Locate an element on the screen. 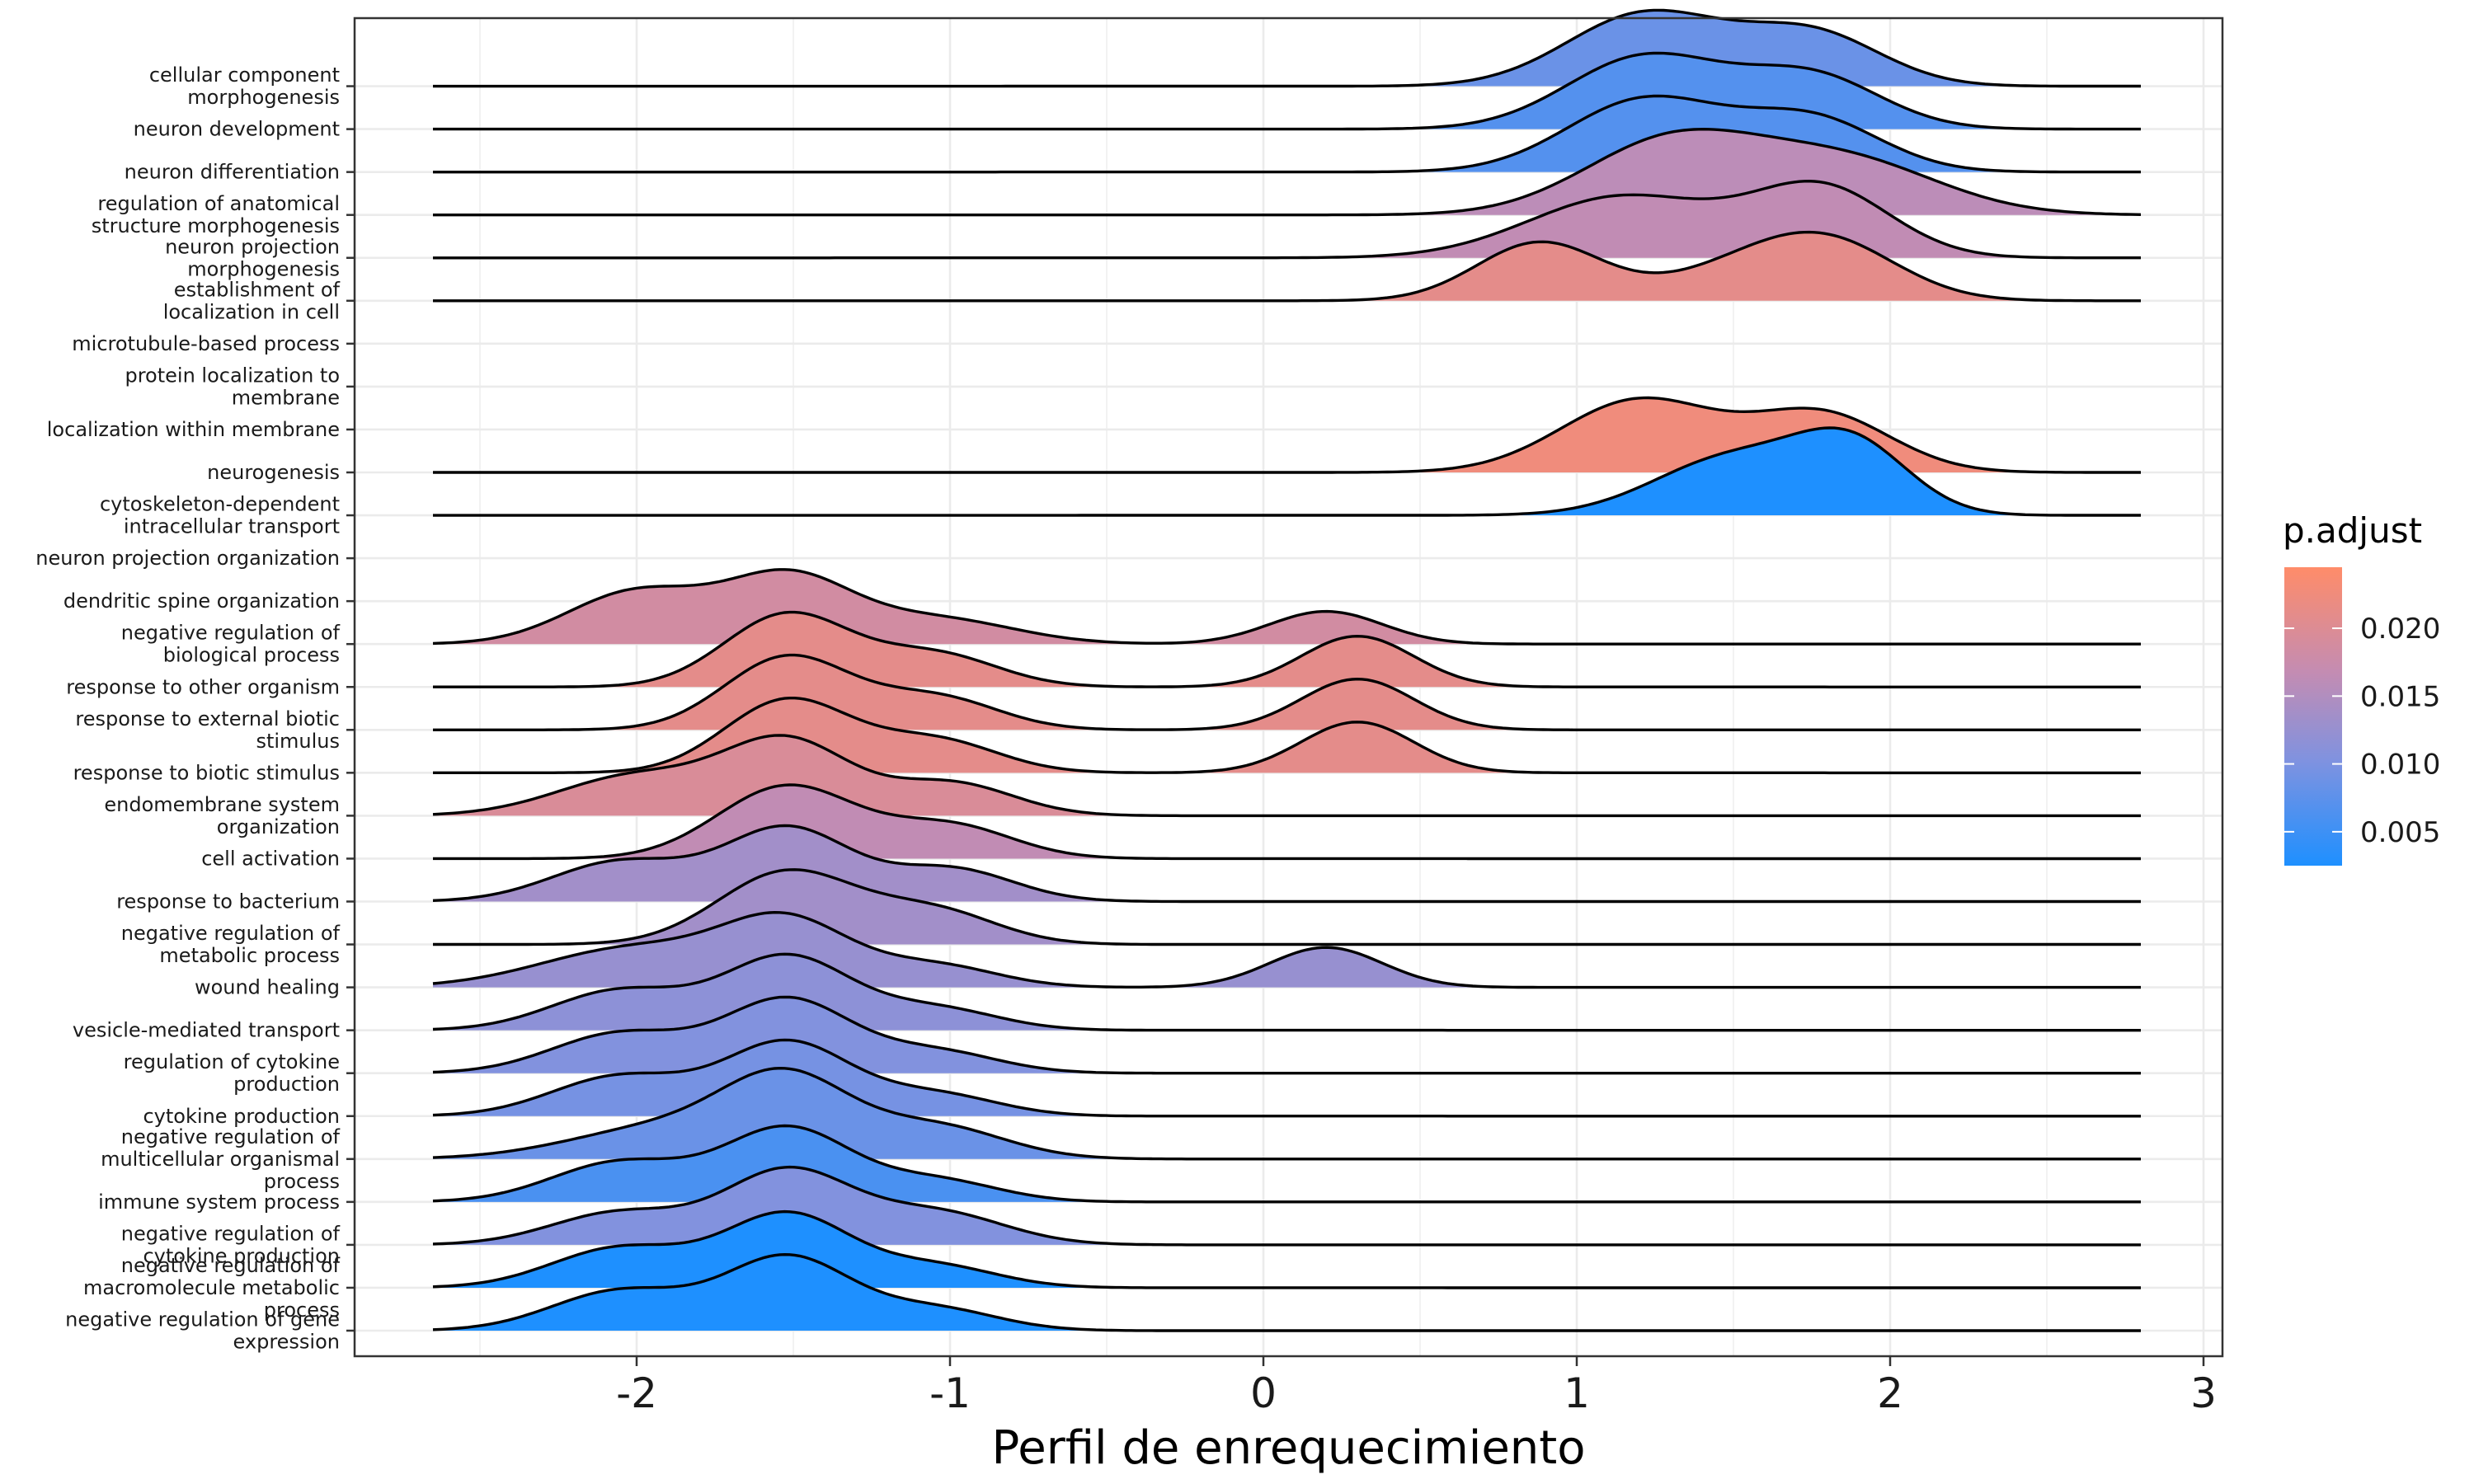 This screenshot has width=2474, height=1484. y-axis-label: expression is located at coordinates (286, 1342).